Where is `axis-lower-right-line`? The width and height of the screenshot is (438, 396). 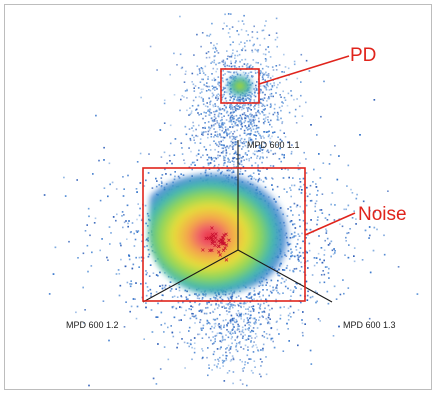
axis-lower-right-line is located at coordinates (285, 276).